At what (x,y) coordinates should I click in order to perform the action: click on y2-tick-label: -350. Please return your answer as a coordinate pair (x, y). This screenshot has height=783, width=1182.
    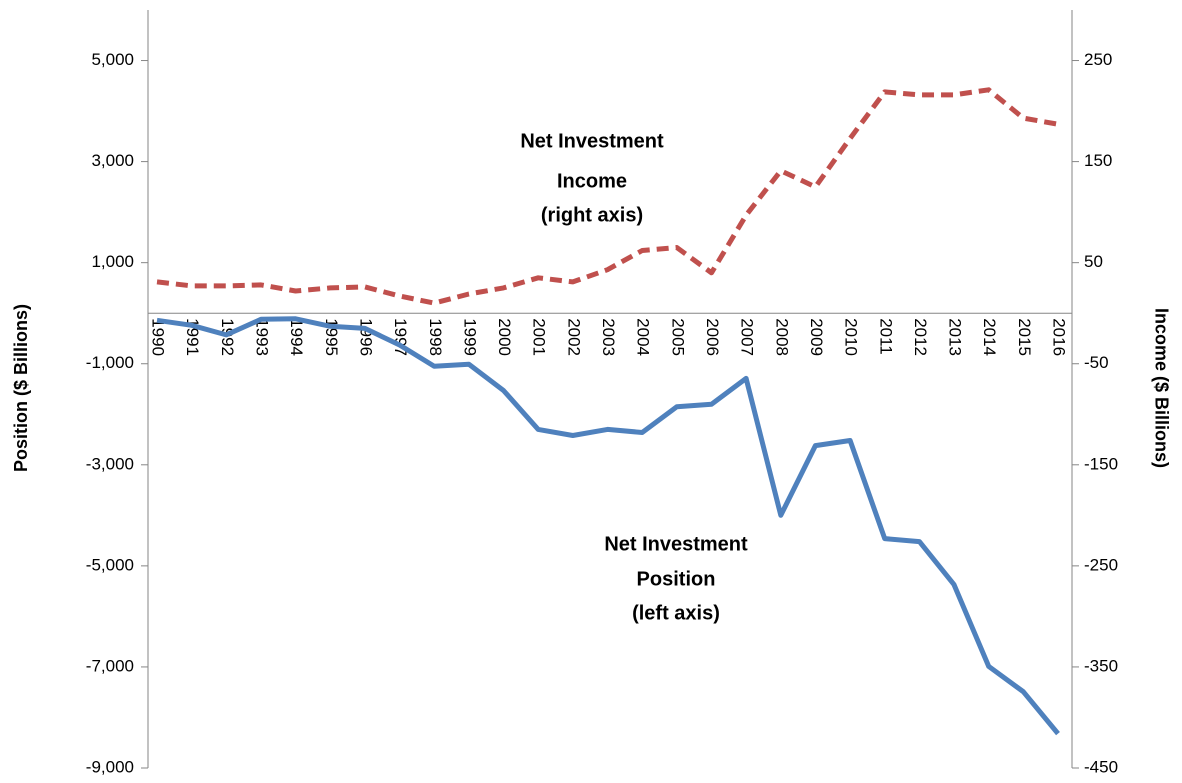
    Looking at the image, I should click on (1101, 665).